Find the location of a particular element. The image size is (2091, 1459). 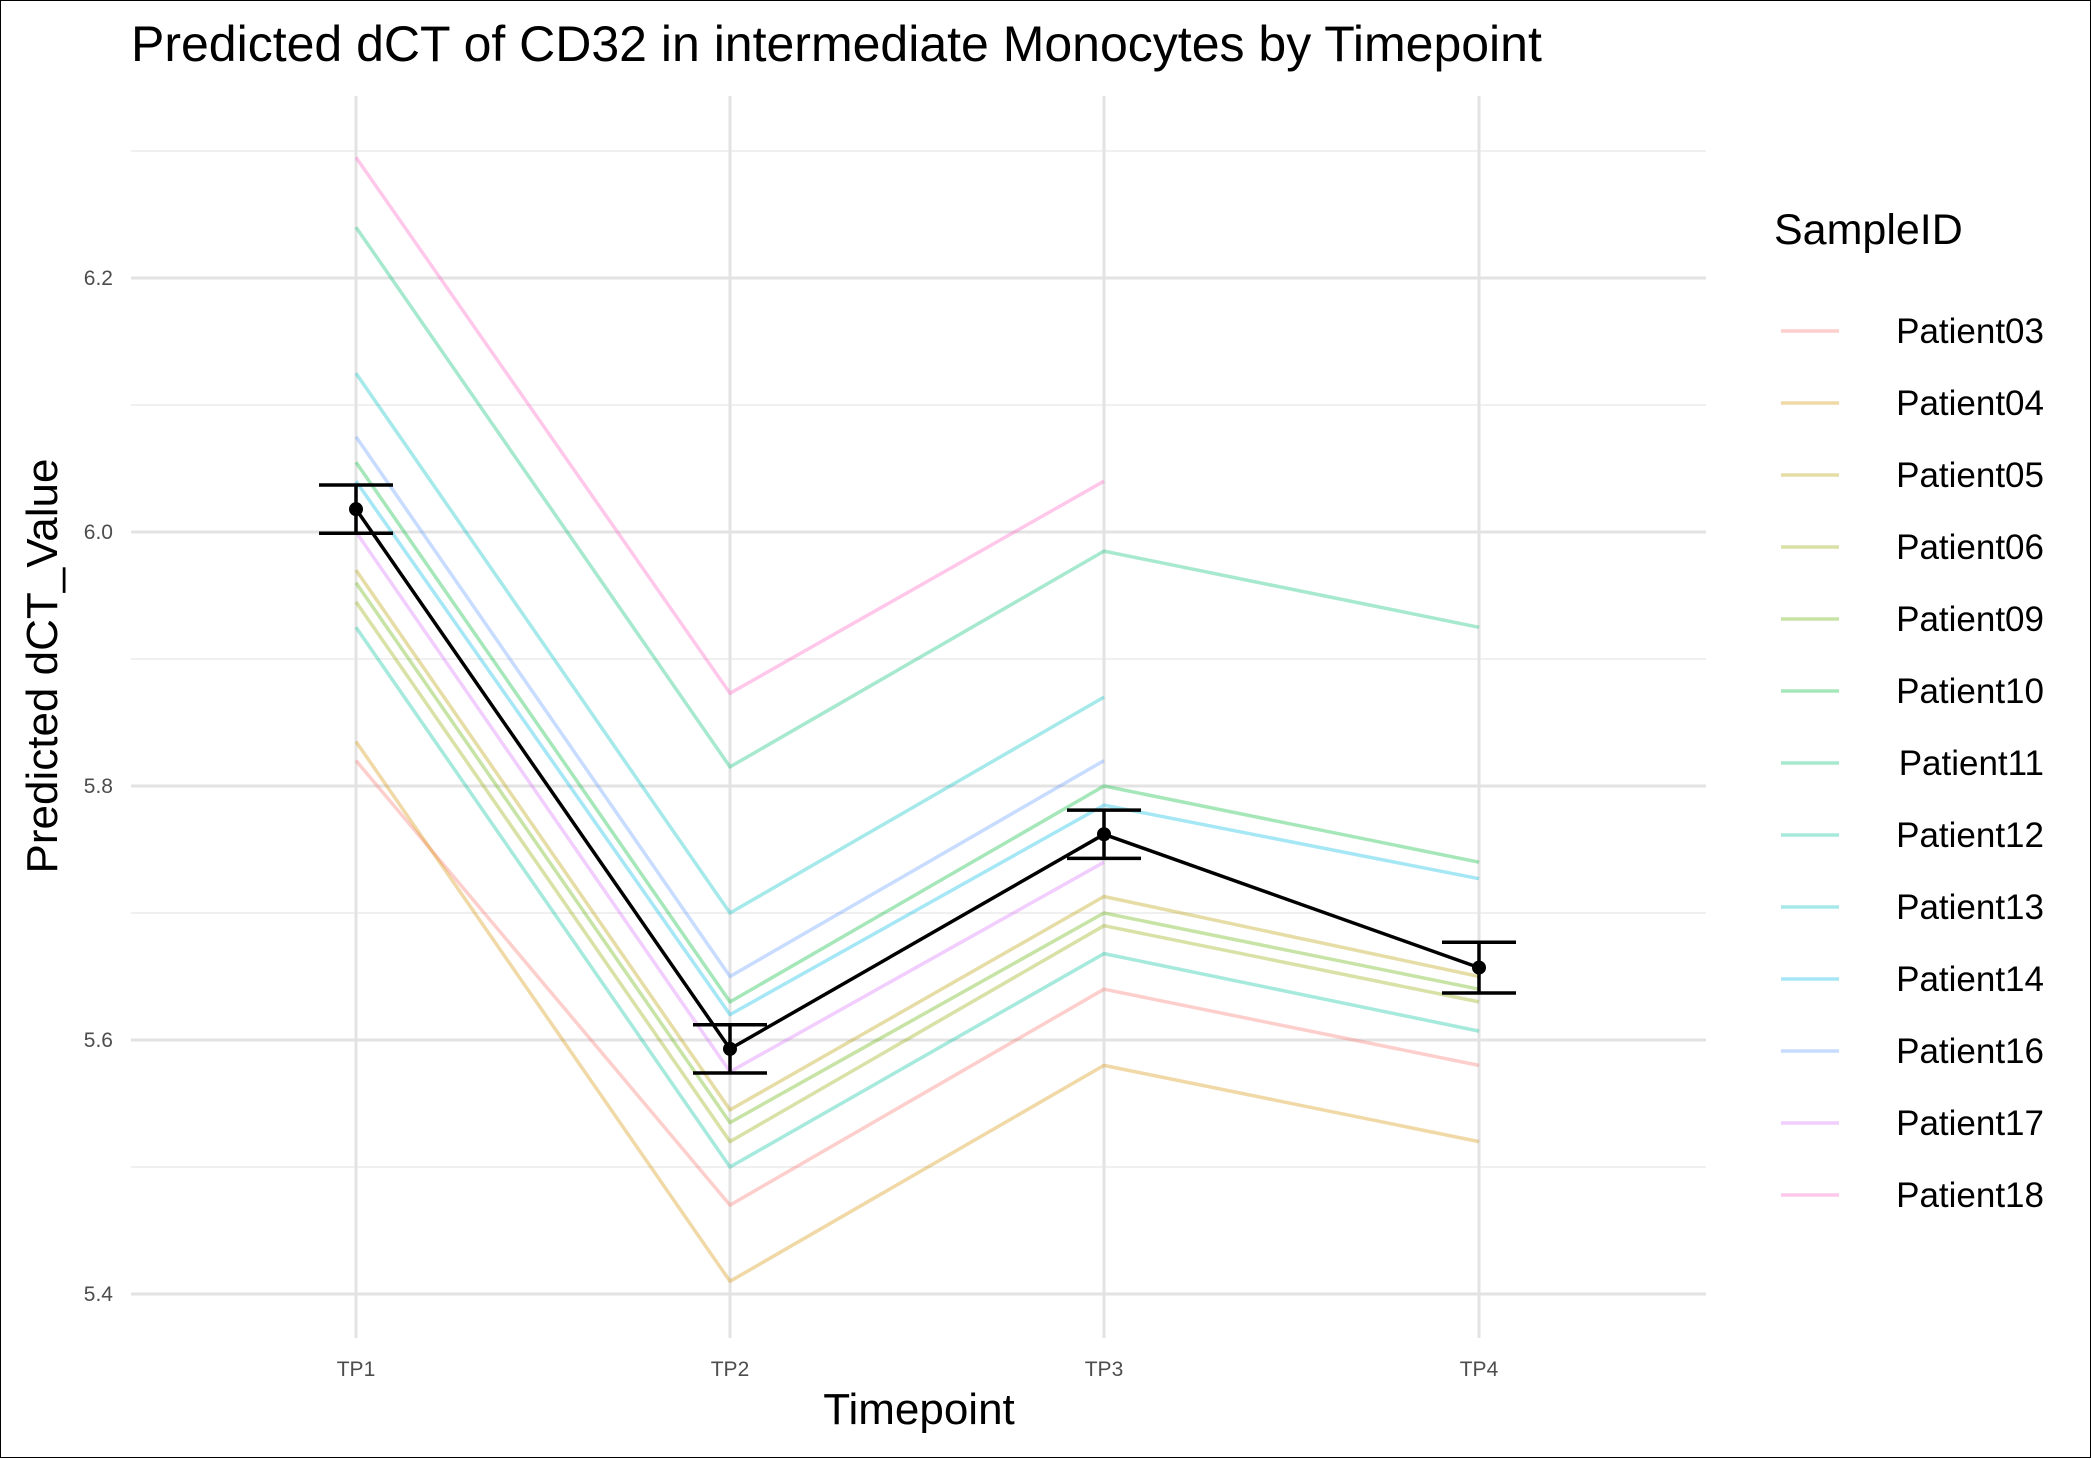

legend-label-patient14: Patient14 is located at coordinates (1970, 979).